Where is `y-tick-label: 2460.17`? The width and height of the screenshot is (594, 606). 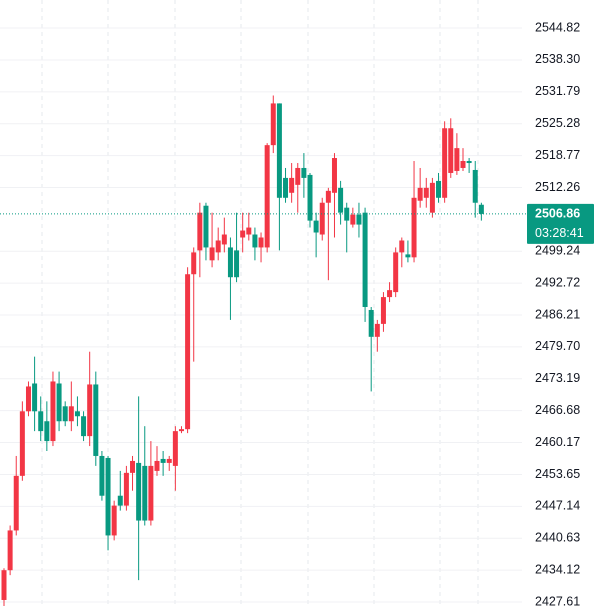 y-tick-label: 2460.17 is located at coordinates (557, 442).